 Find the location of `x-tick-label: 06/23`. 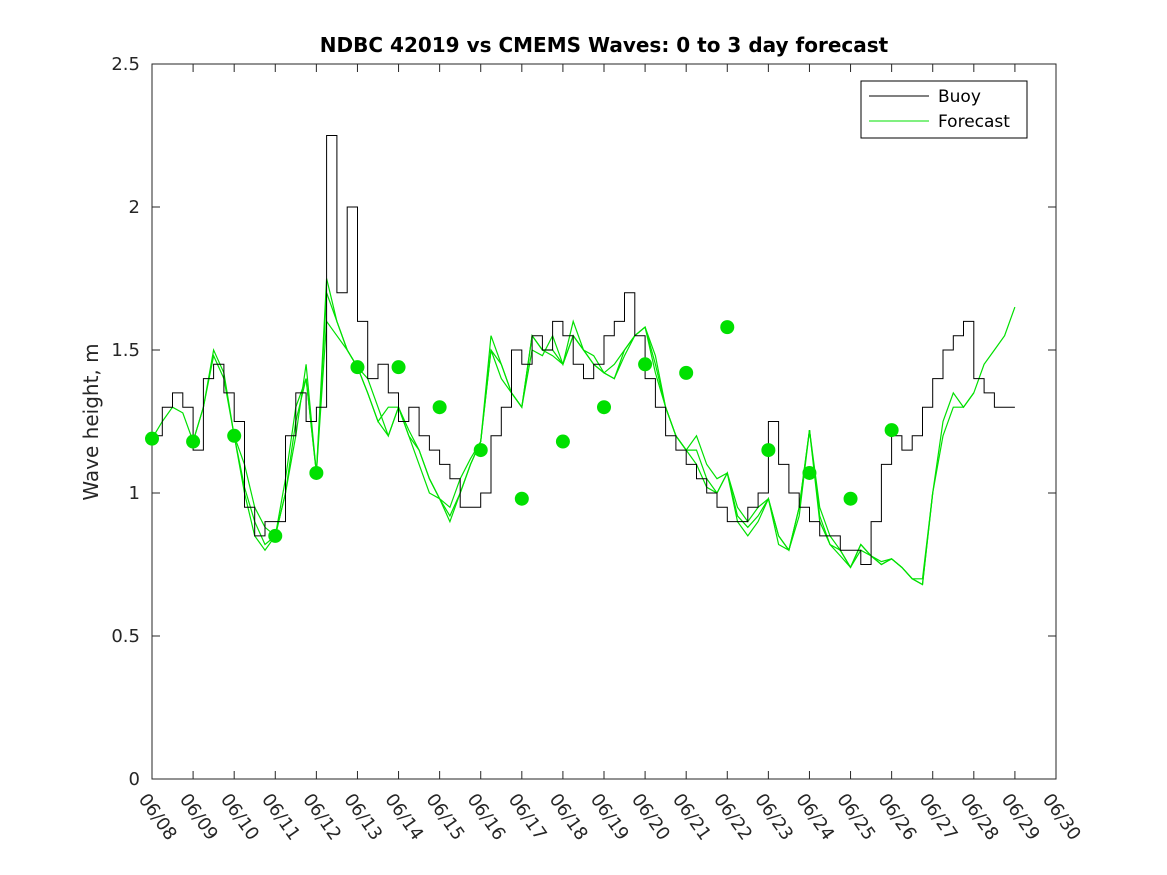

x-tick-label: 06/23 is located at coordinates (773, 817).